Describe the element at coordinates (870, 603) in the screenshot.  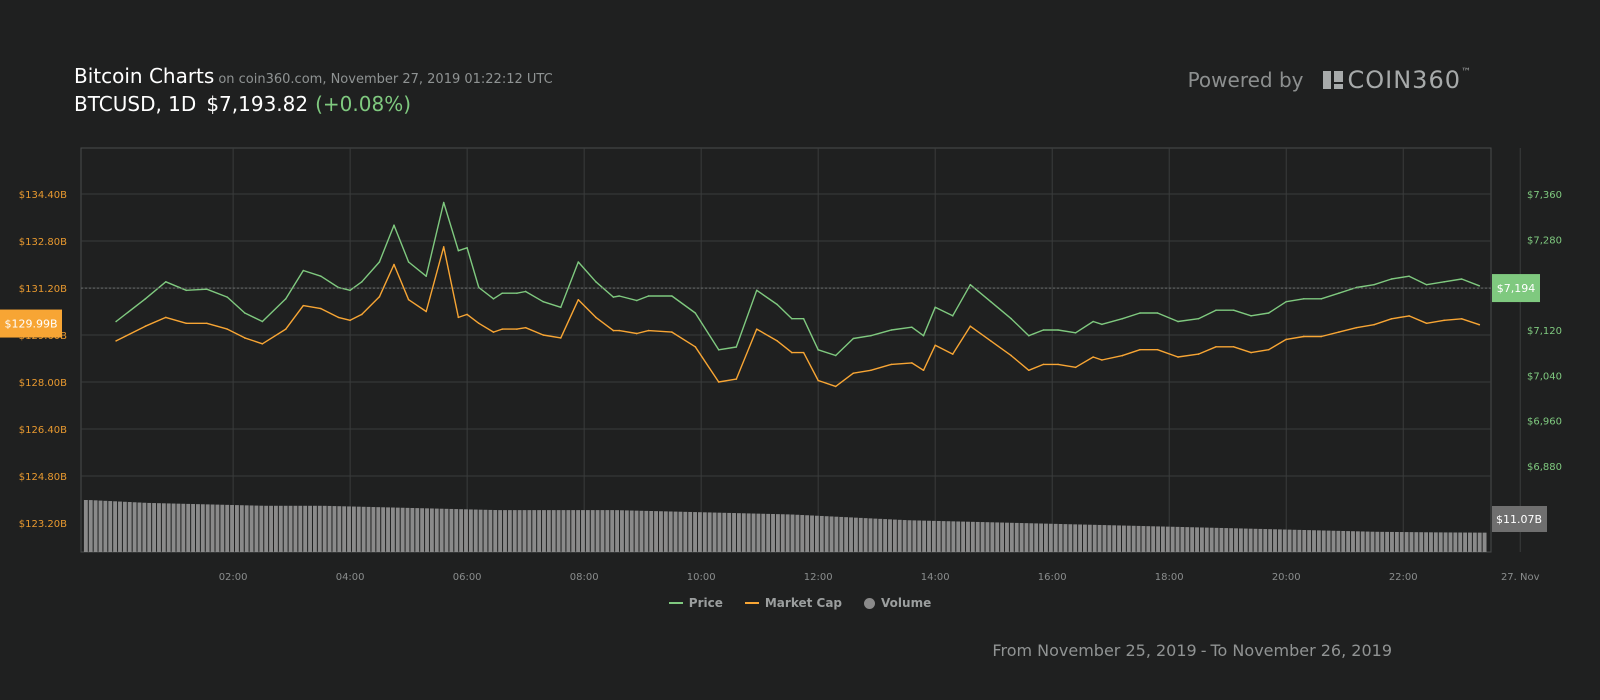
I see `volume-dot-icon` at that location.